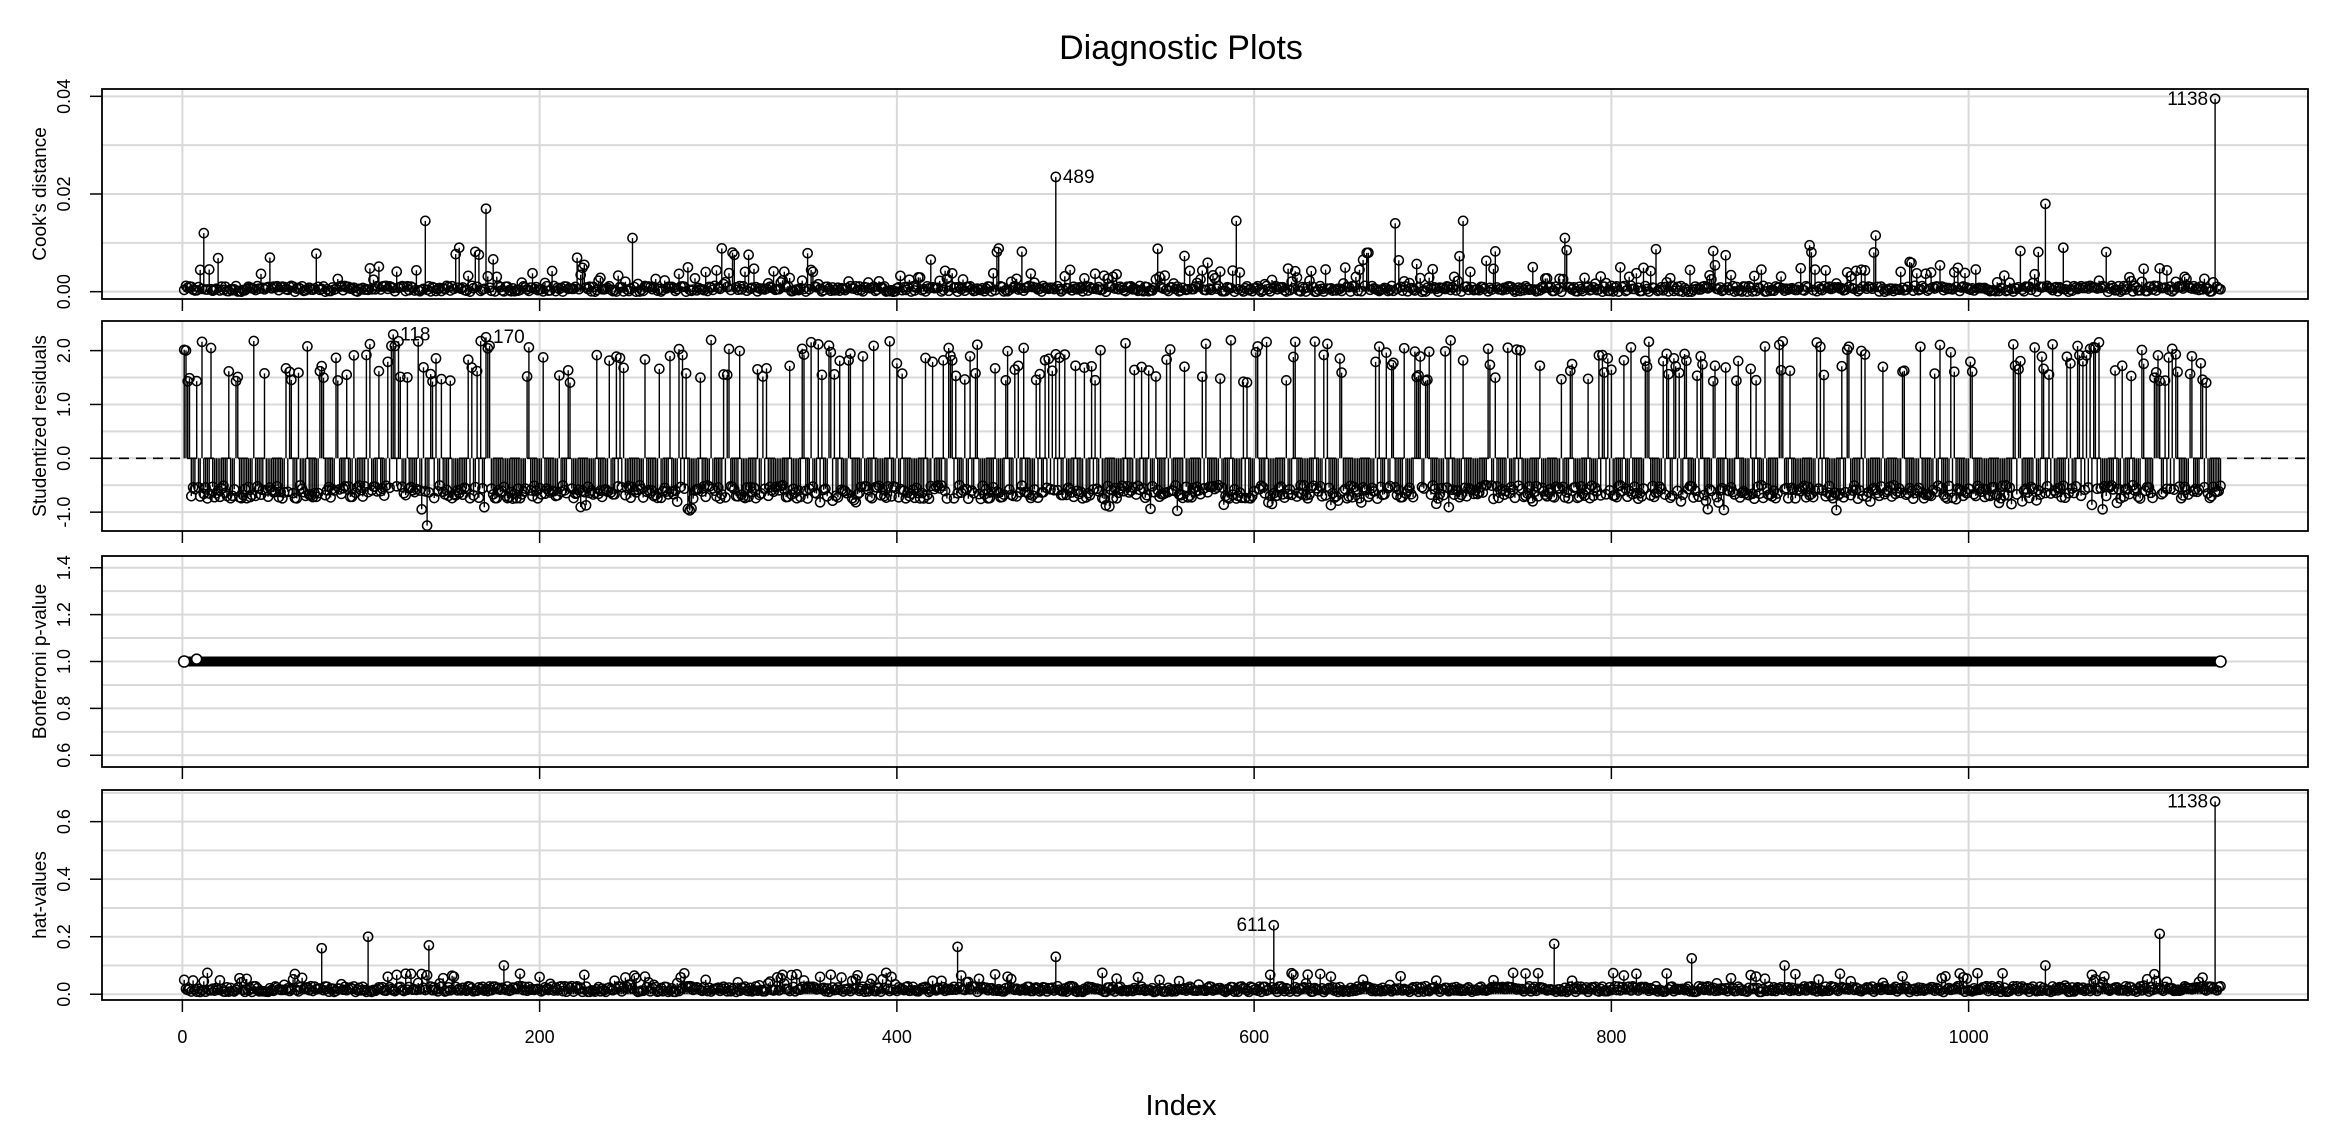 The width and height of the screenshot is (2338, 1128). Describe the element at coordinates (64, 193) in the screenshot. I see `y-tick-label: 0.02` at that location.